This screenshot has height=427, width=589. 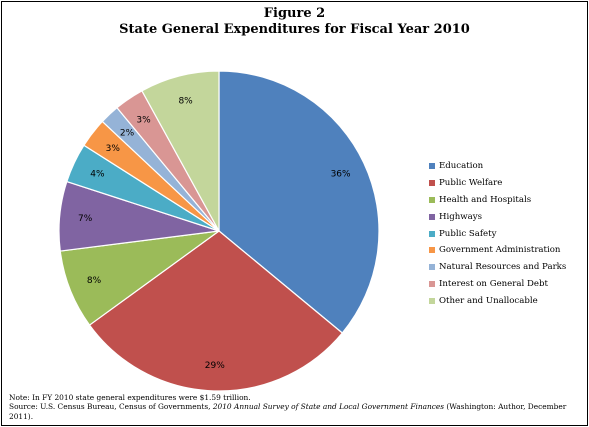 I want to click on legend-item: Health and Hospitals, so click(x=497, y=200).